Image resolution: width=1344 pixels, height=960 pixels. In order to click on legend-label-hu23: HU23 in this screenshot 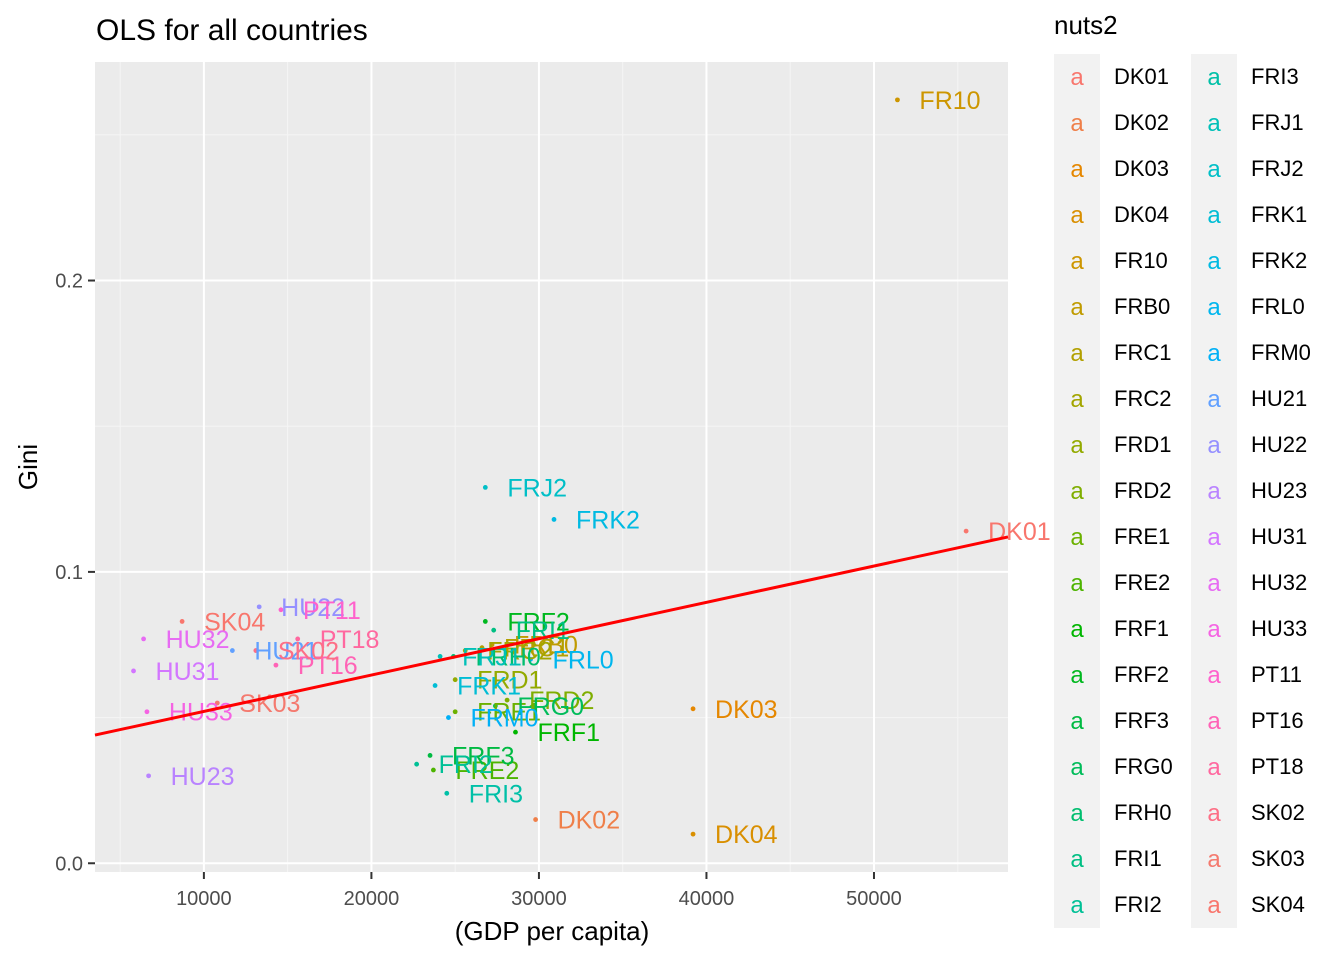, I will do `click(1279, 490)`.